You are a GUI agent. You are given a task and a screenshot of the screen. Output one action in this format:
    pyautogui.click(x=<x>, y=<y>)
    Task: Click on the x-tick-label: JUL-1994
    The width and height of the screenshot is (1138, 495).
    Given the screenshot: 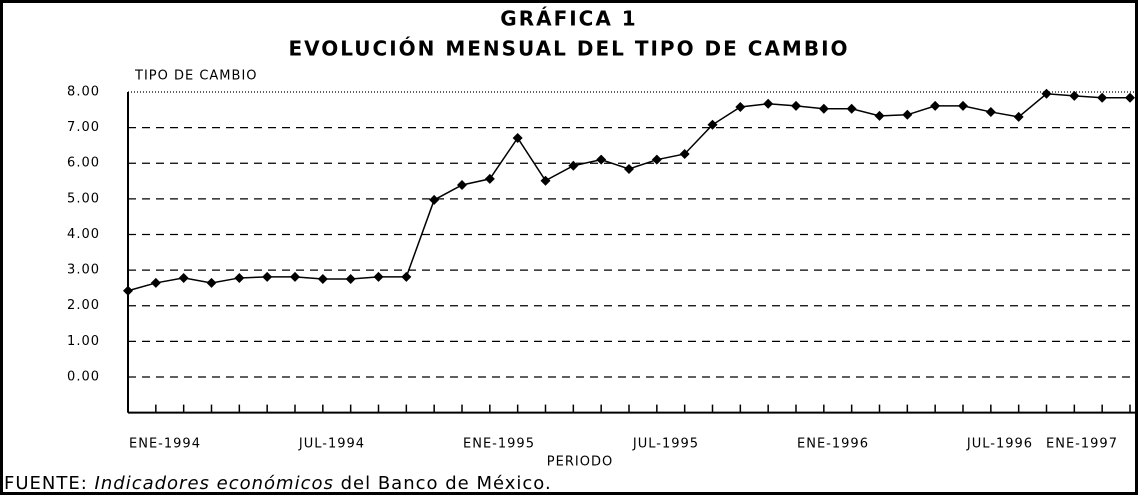 What is the action you would take?
    pyautogui.click(x=331, y=444)
    